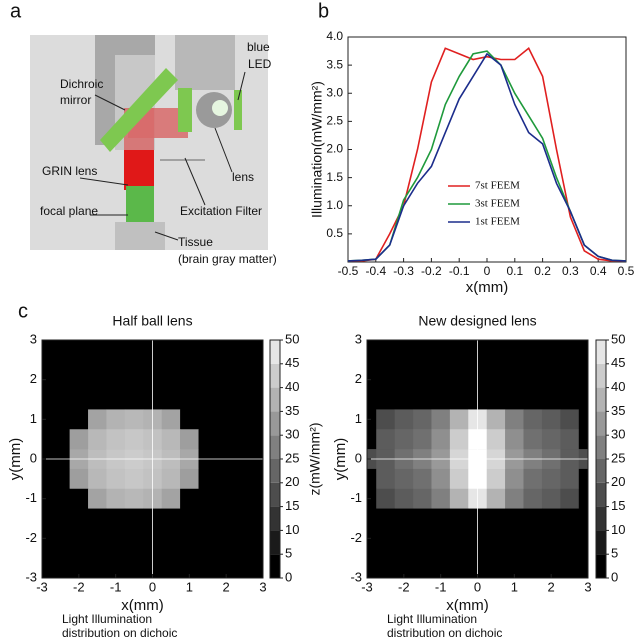 The height and width of the screenshot is (638, 634). What do you see at coordinates (260, 64) in the screenshot?
I see `diagram-label: LED` at bounding box center [260, 64].